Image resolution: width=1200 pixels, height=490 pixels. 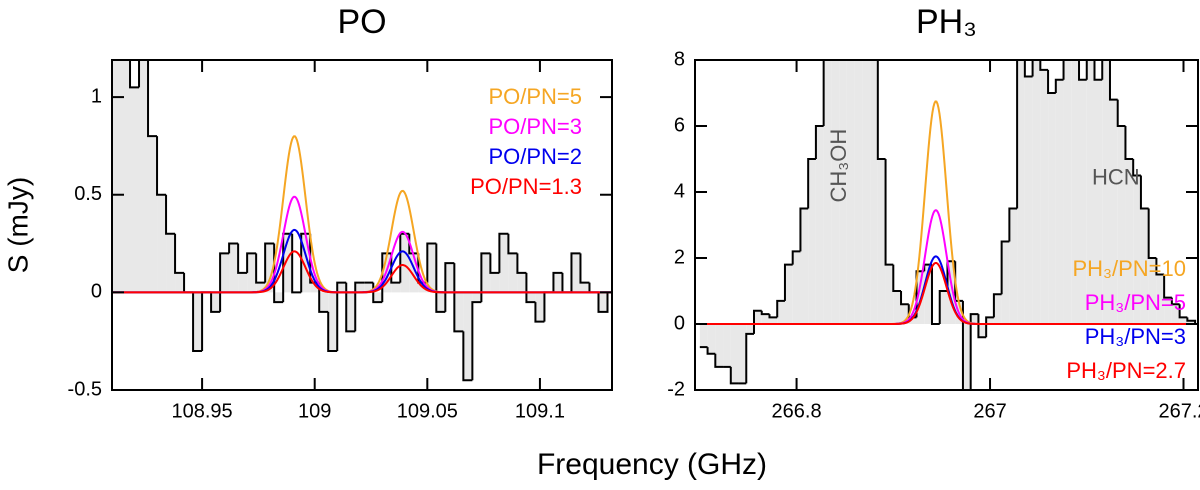 I want to click on x-tick-label: 266.8, so click(x=797, y=411).